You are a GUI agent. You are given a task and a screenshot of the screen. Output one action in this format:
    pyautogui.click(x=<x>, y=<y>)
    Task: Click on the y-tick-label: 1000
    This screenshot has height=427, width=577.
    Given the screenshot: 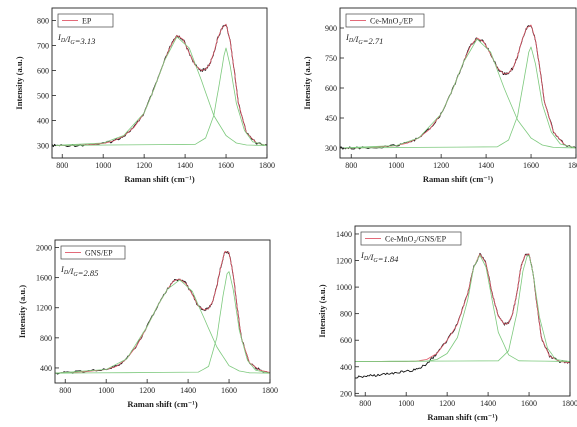 What is the action you would take?
    pyautogui.click(x=344, y=287)
    